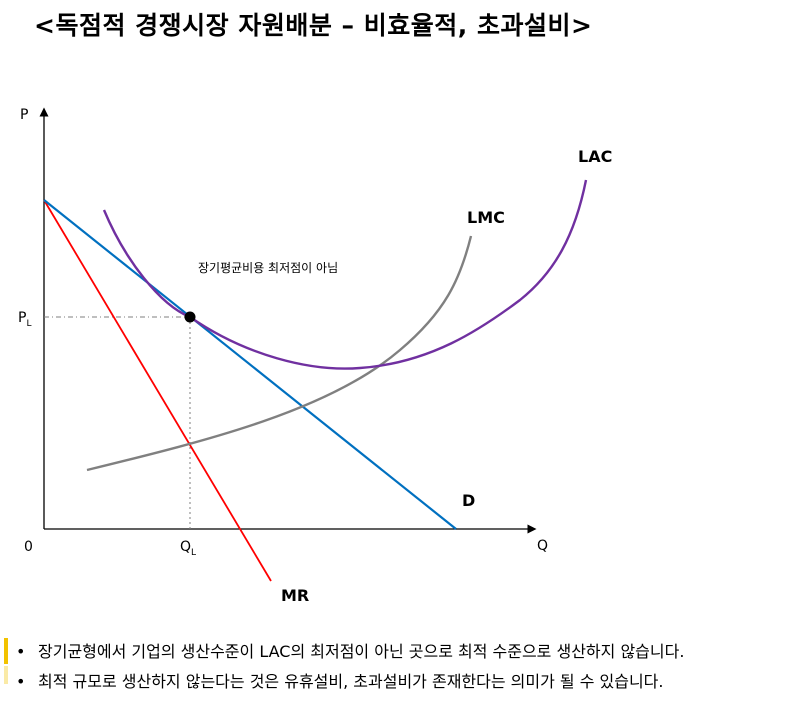  I want to click on accent-bar-fade, so click(6, 675).